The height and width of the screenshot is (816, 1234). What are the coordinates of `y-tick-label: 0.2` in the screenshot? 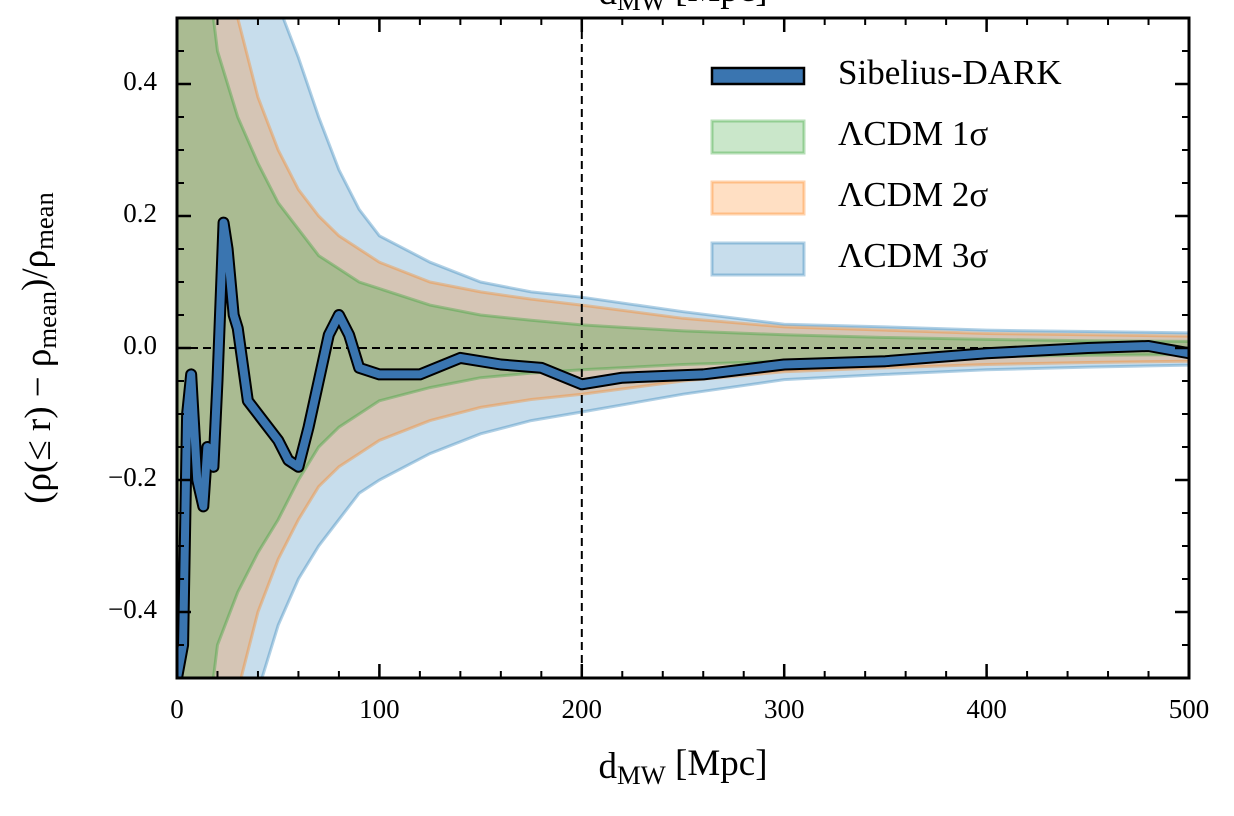 It's located at (140, 213).